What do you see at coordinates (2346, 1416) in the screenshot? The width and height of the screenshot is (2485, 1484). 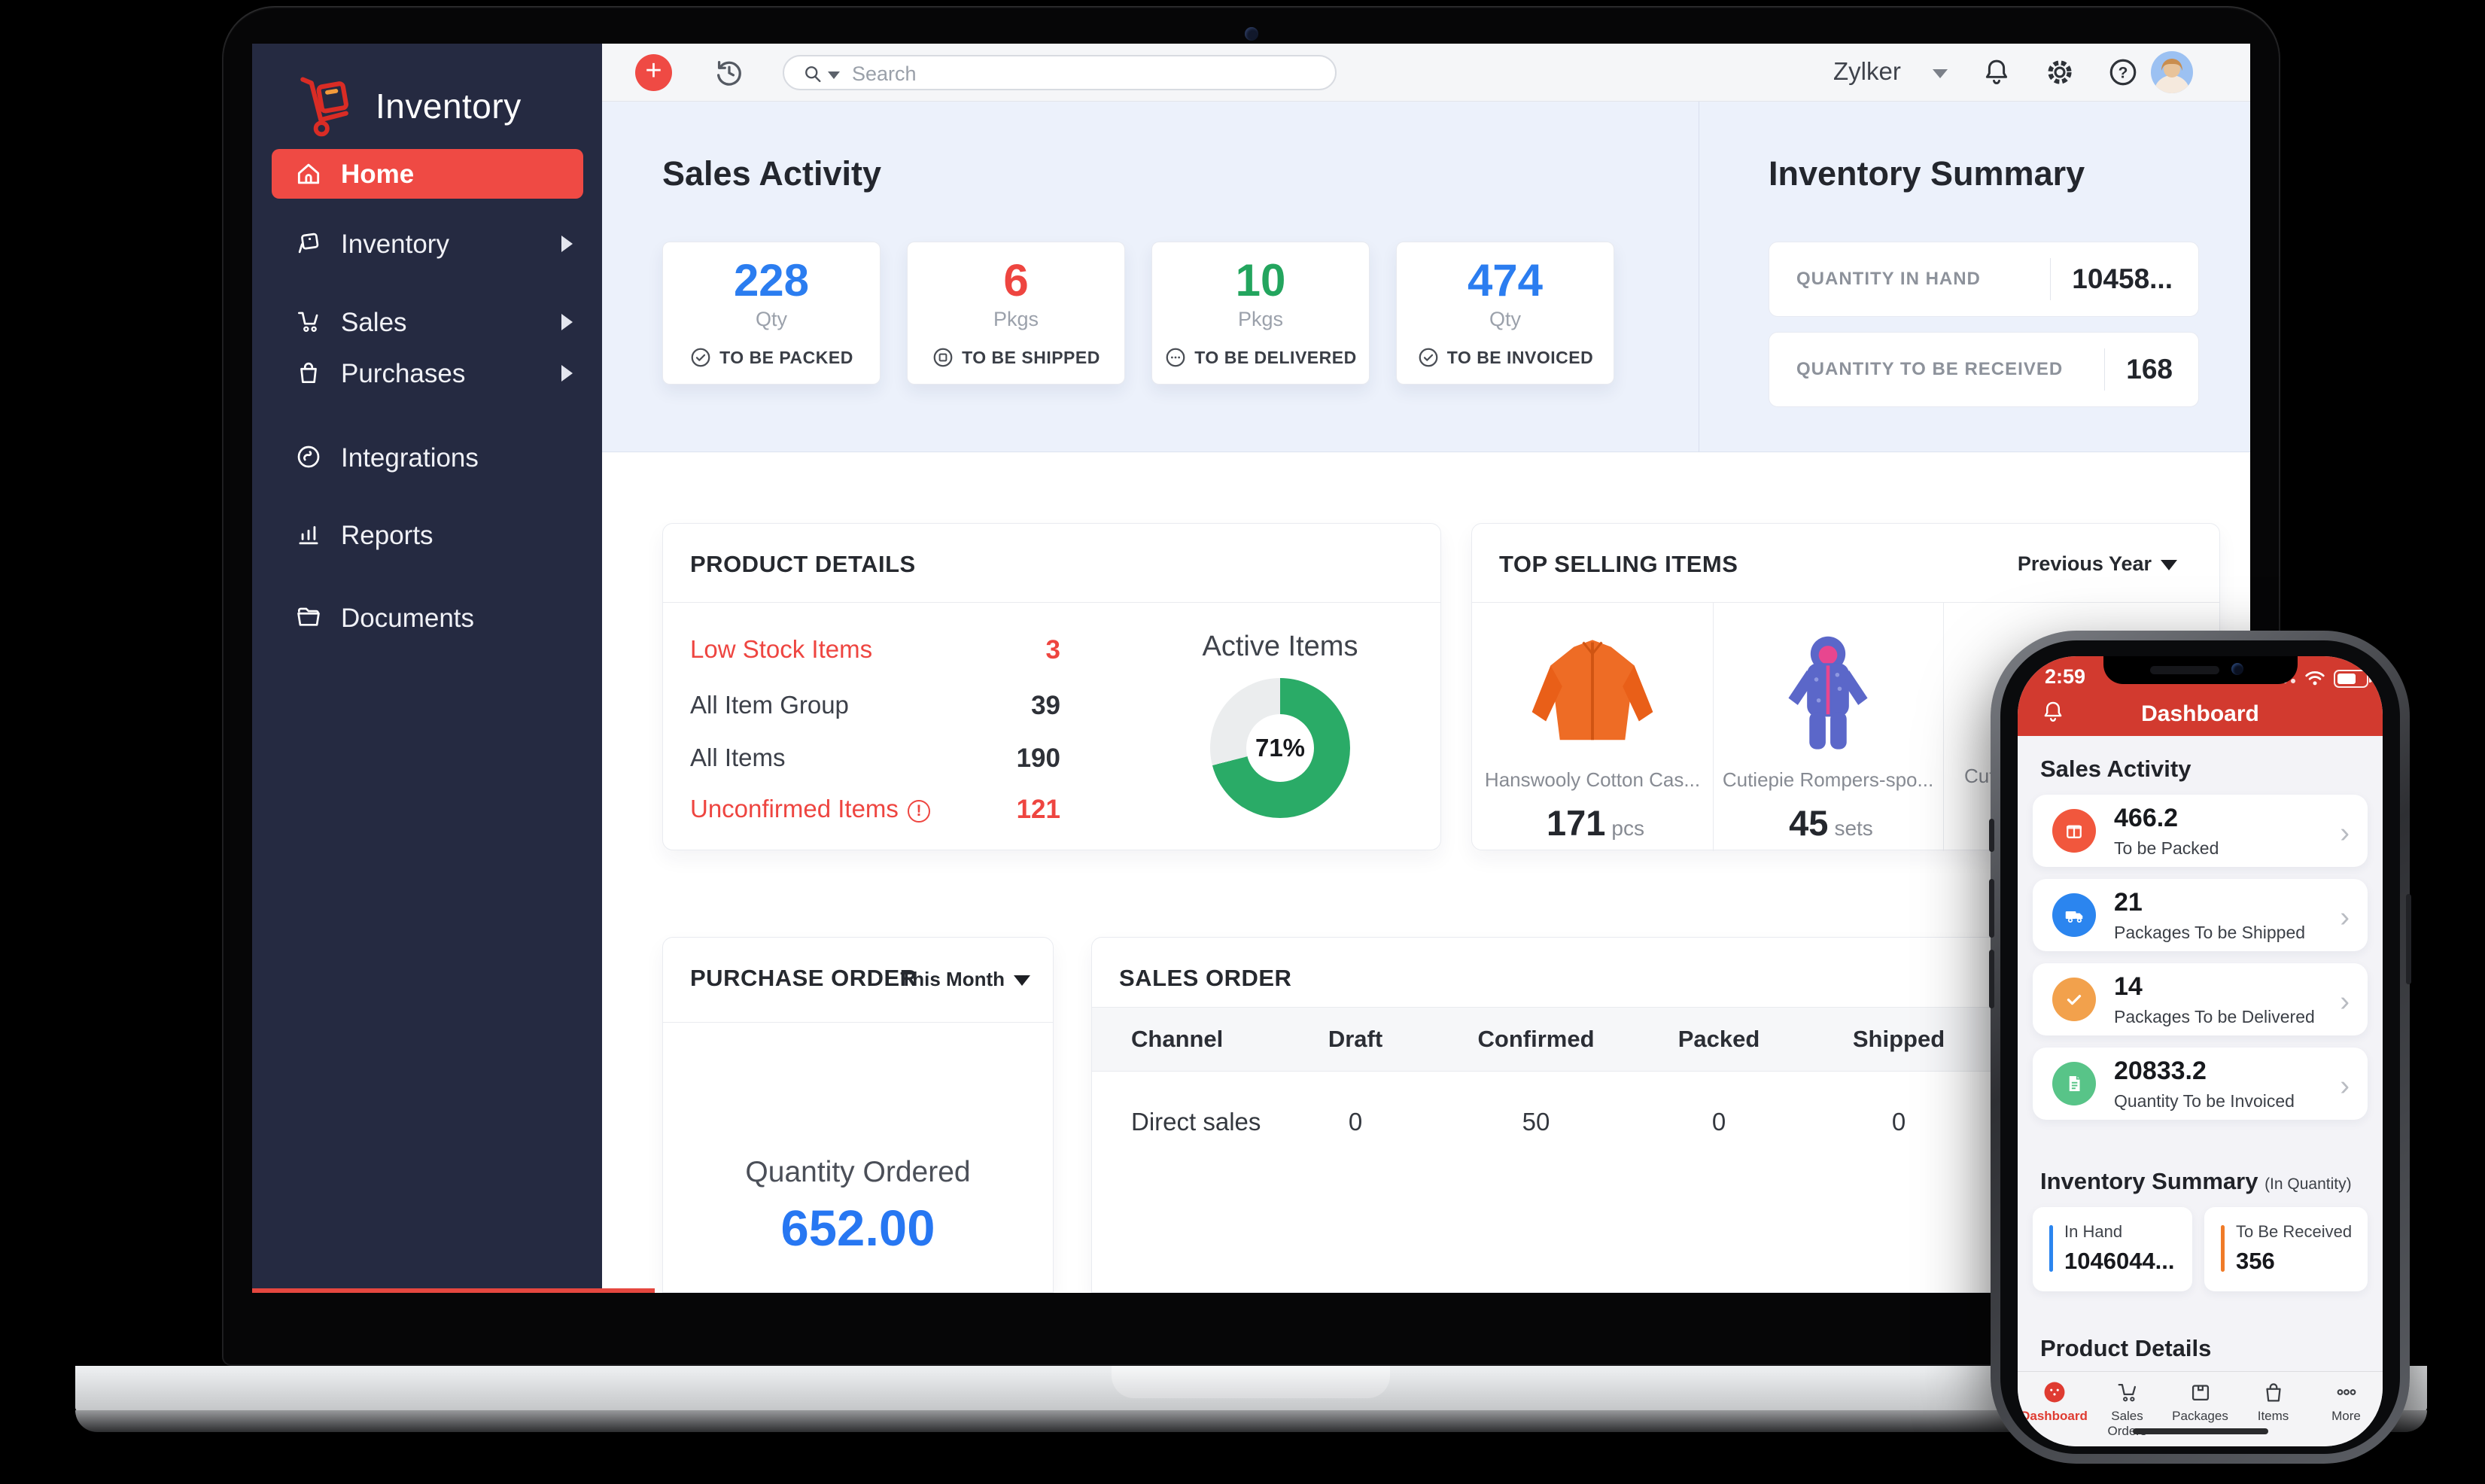 I see `tab-label: More` at bounding box center [2346, 1416].